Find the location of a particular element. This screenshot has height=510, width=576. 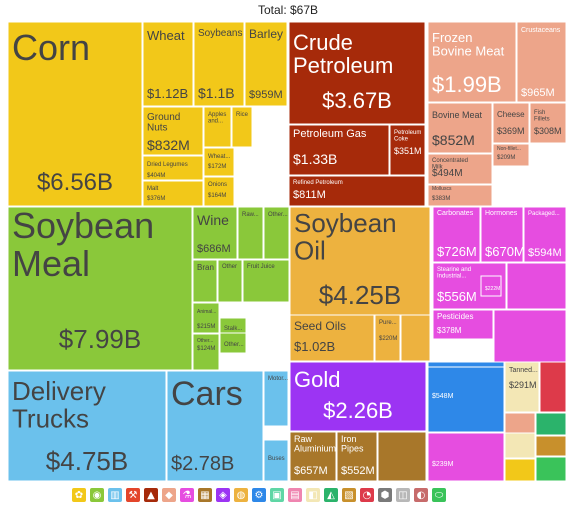

tile-value-label: $1.02B is located at coordinates (314, 346).